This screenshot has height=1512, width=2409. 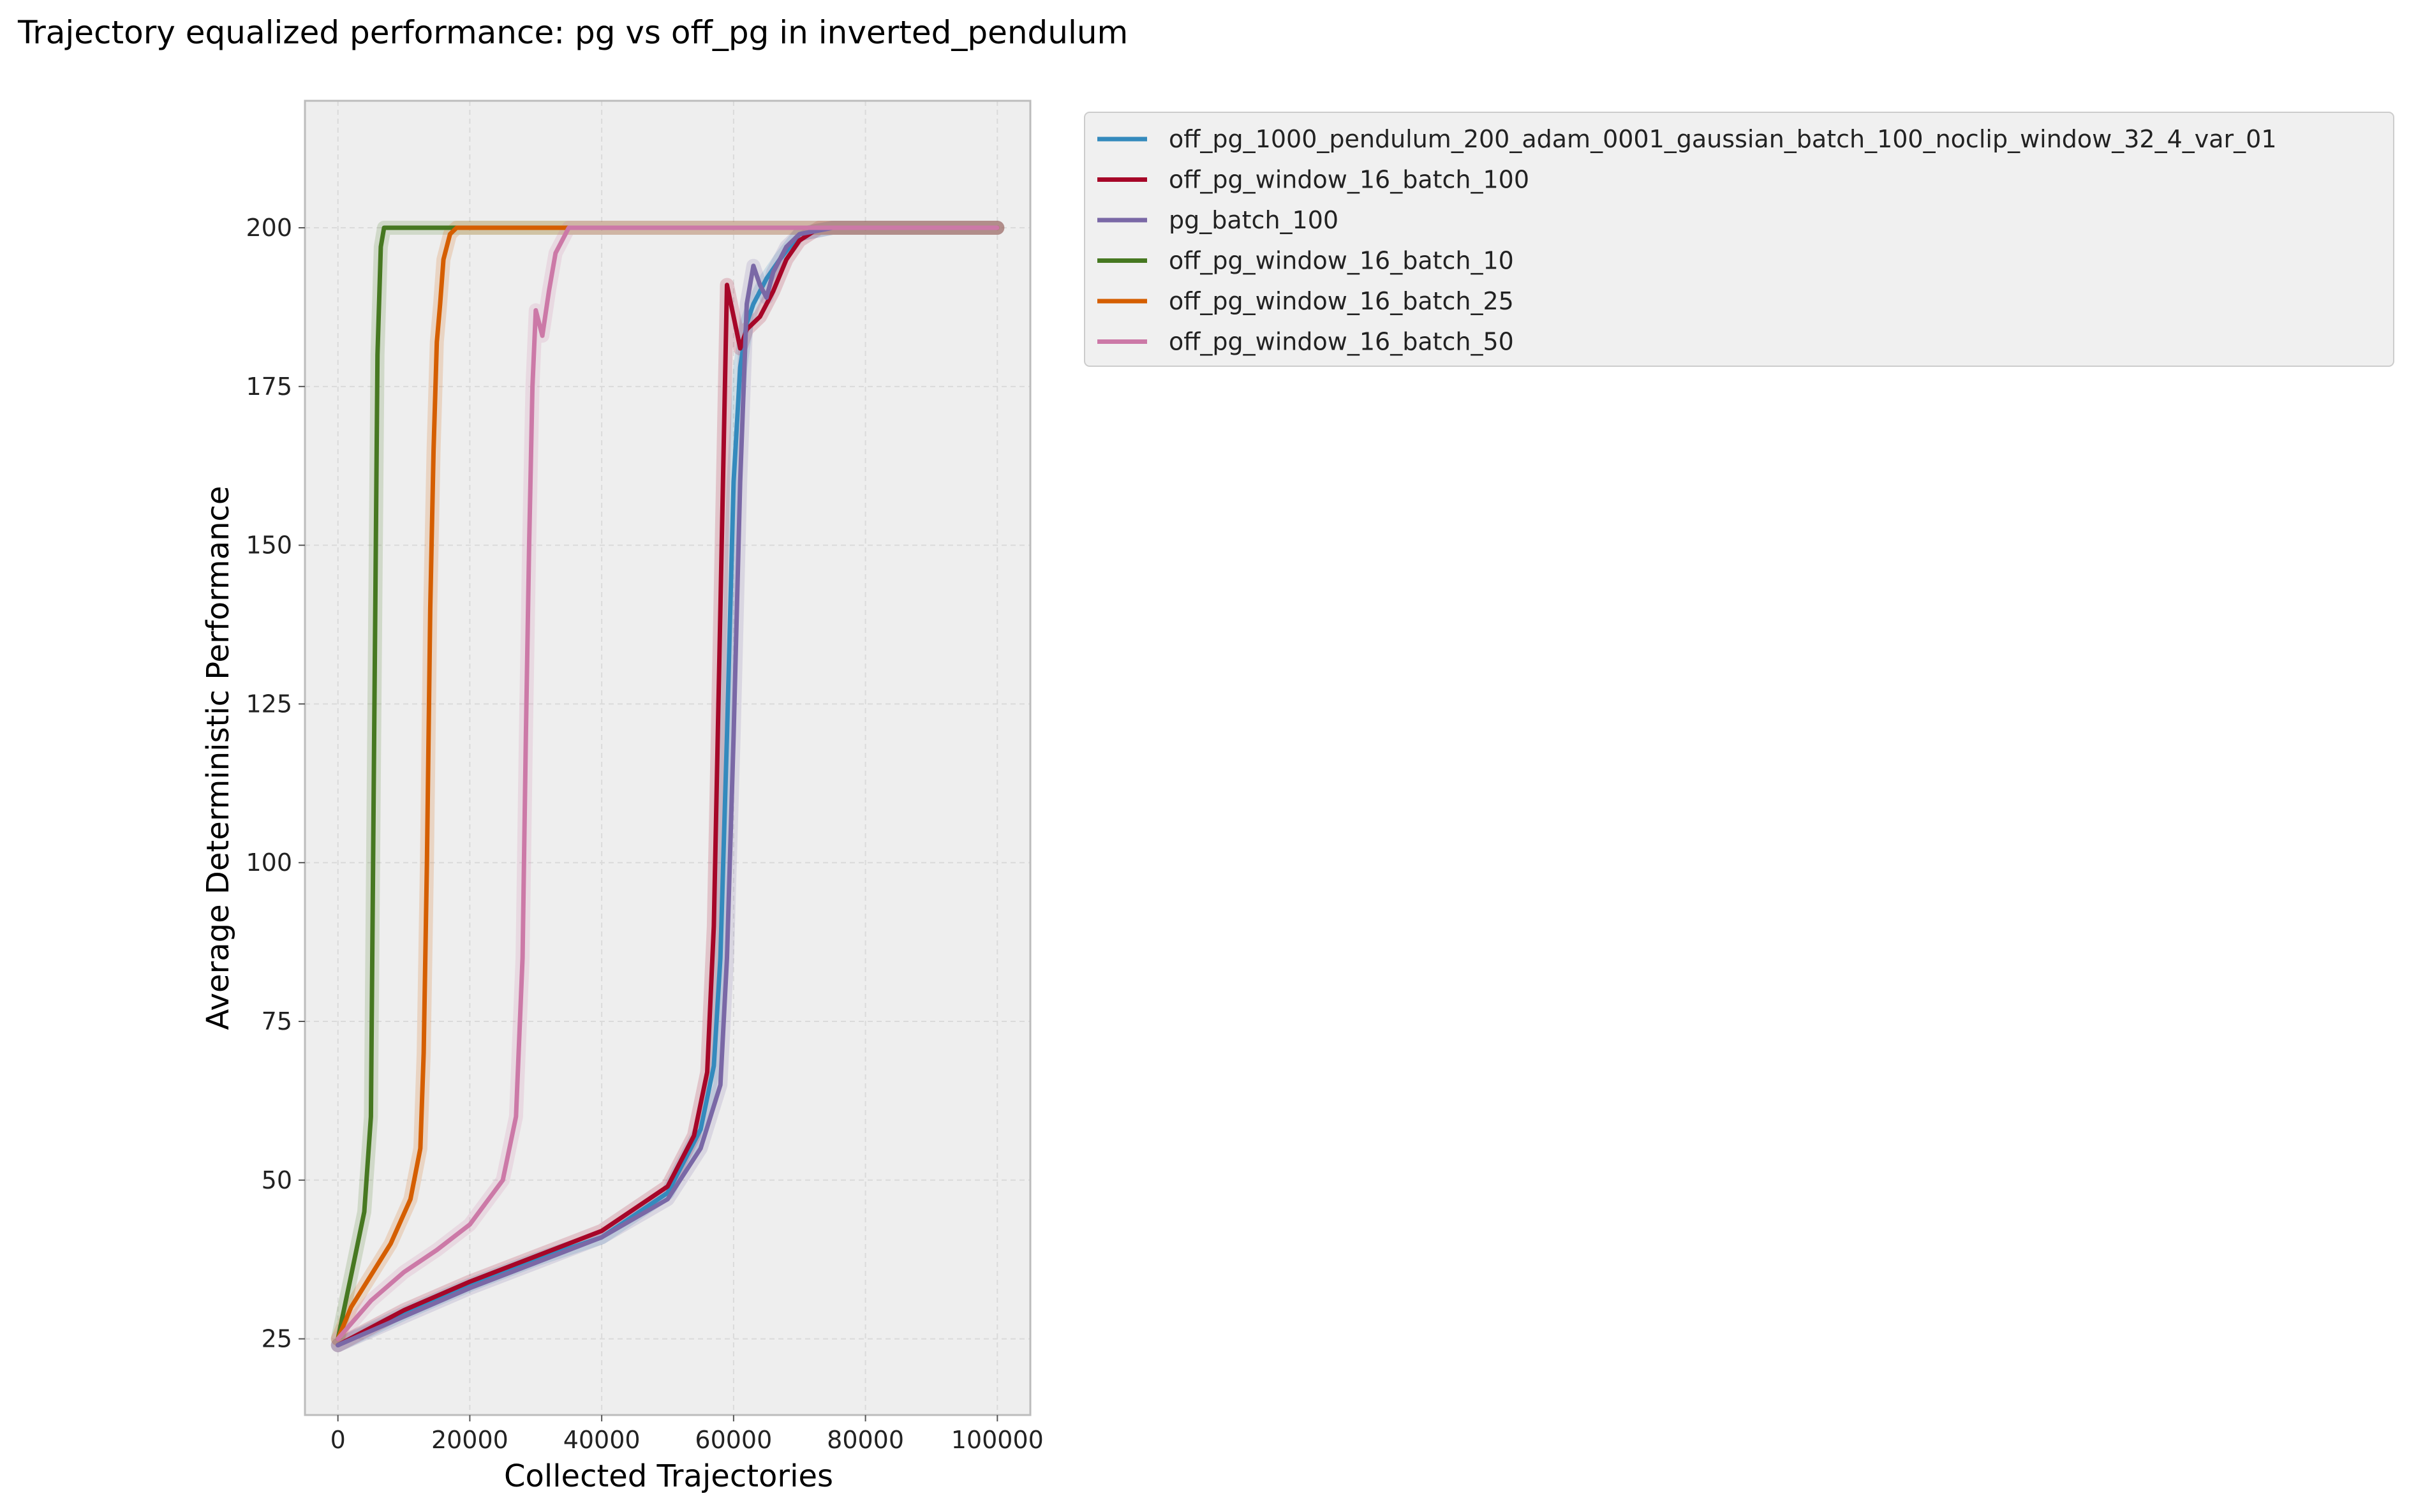 I want to click on x-tick-label: 20000, so click(x=469, y=1440).